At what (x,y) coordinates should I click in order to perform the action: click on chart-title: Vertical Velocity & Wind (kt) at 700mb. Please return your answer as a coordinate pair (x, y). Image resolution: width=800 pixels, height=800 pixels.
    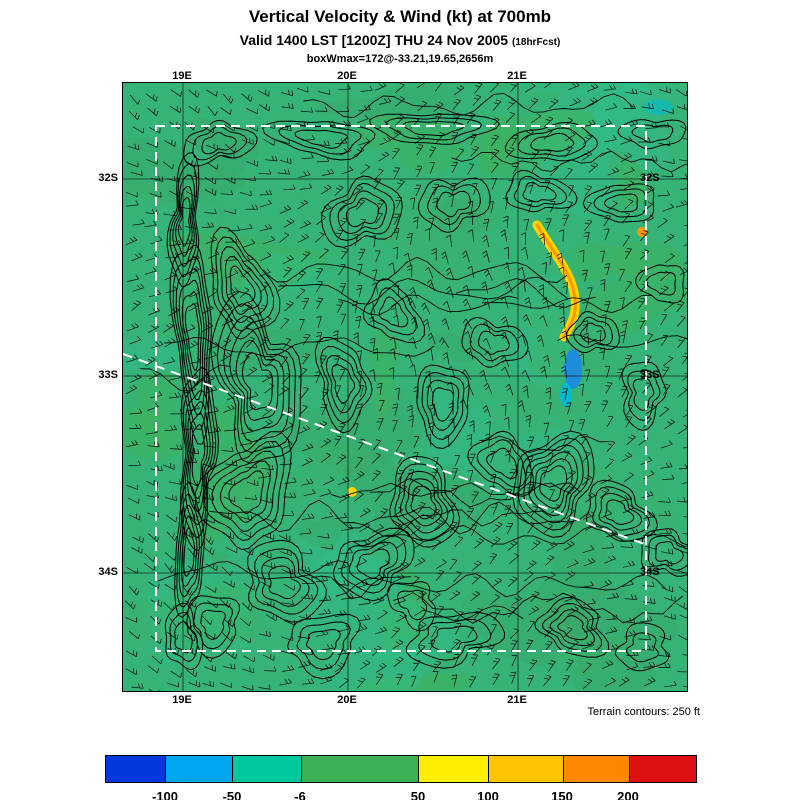
    Looking at the image, I should click on (400, 16).